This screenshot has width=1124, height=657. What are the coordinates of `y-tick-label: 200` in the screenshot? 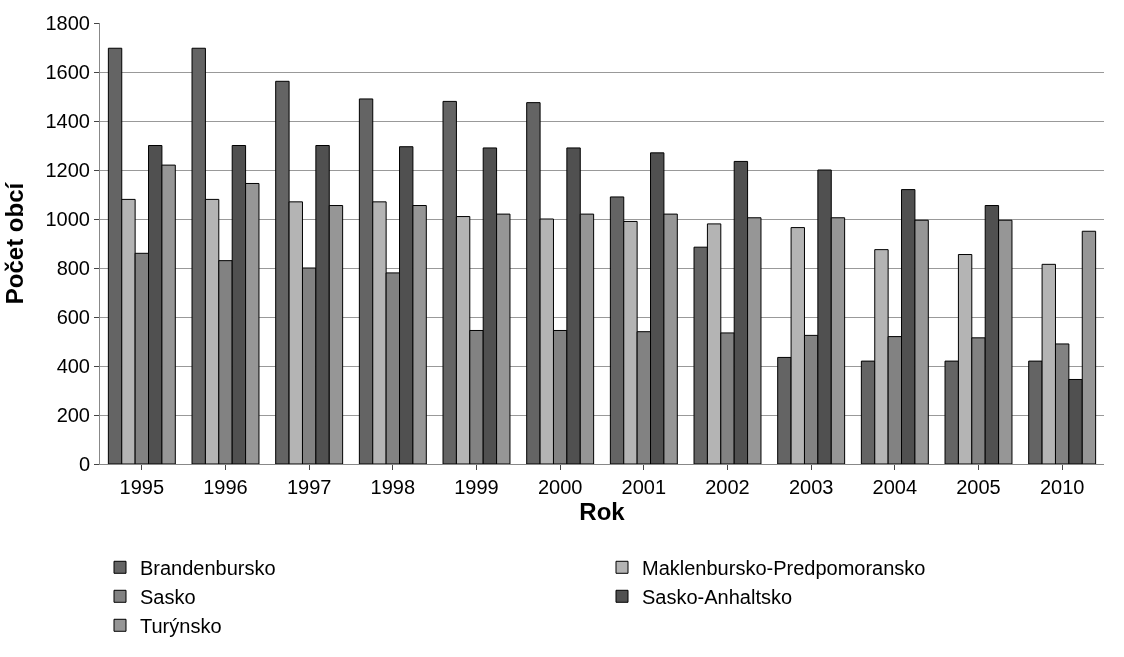 It's located at (73, 415).